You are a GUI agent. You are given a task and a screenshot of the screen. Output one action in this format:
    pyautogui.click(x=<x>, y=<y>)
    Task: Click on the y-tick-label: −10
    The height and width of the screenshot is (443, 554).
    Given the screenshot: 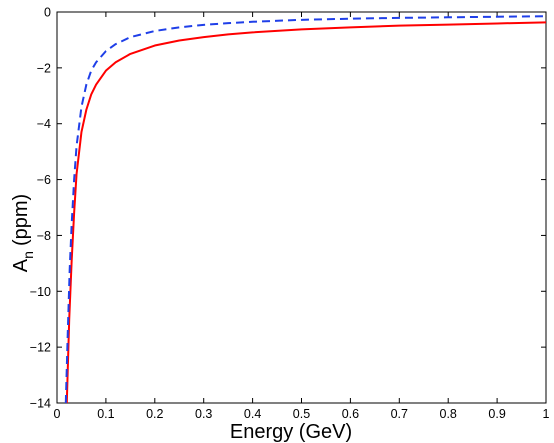 What is the action you would take?
    pyautogui.click(x=40, y=292)
    